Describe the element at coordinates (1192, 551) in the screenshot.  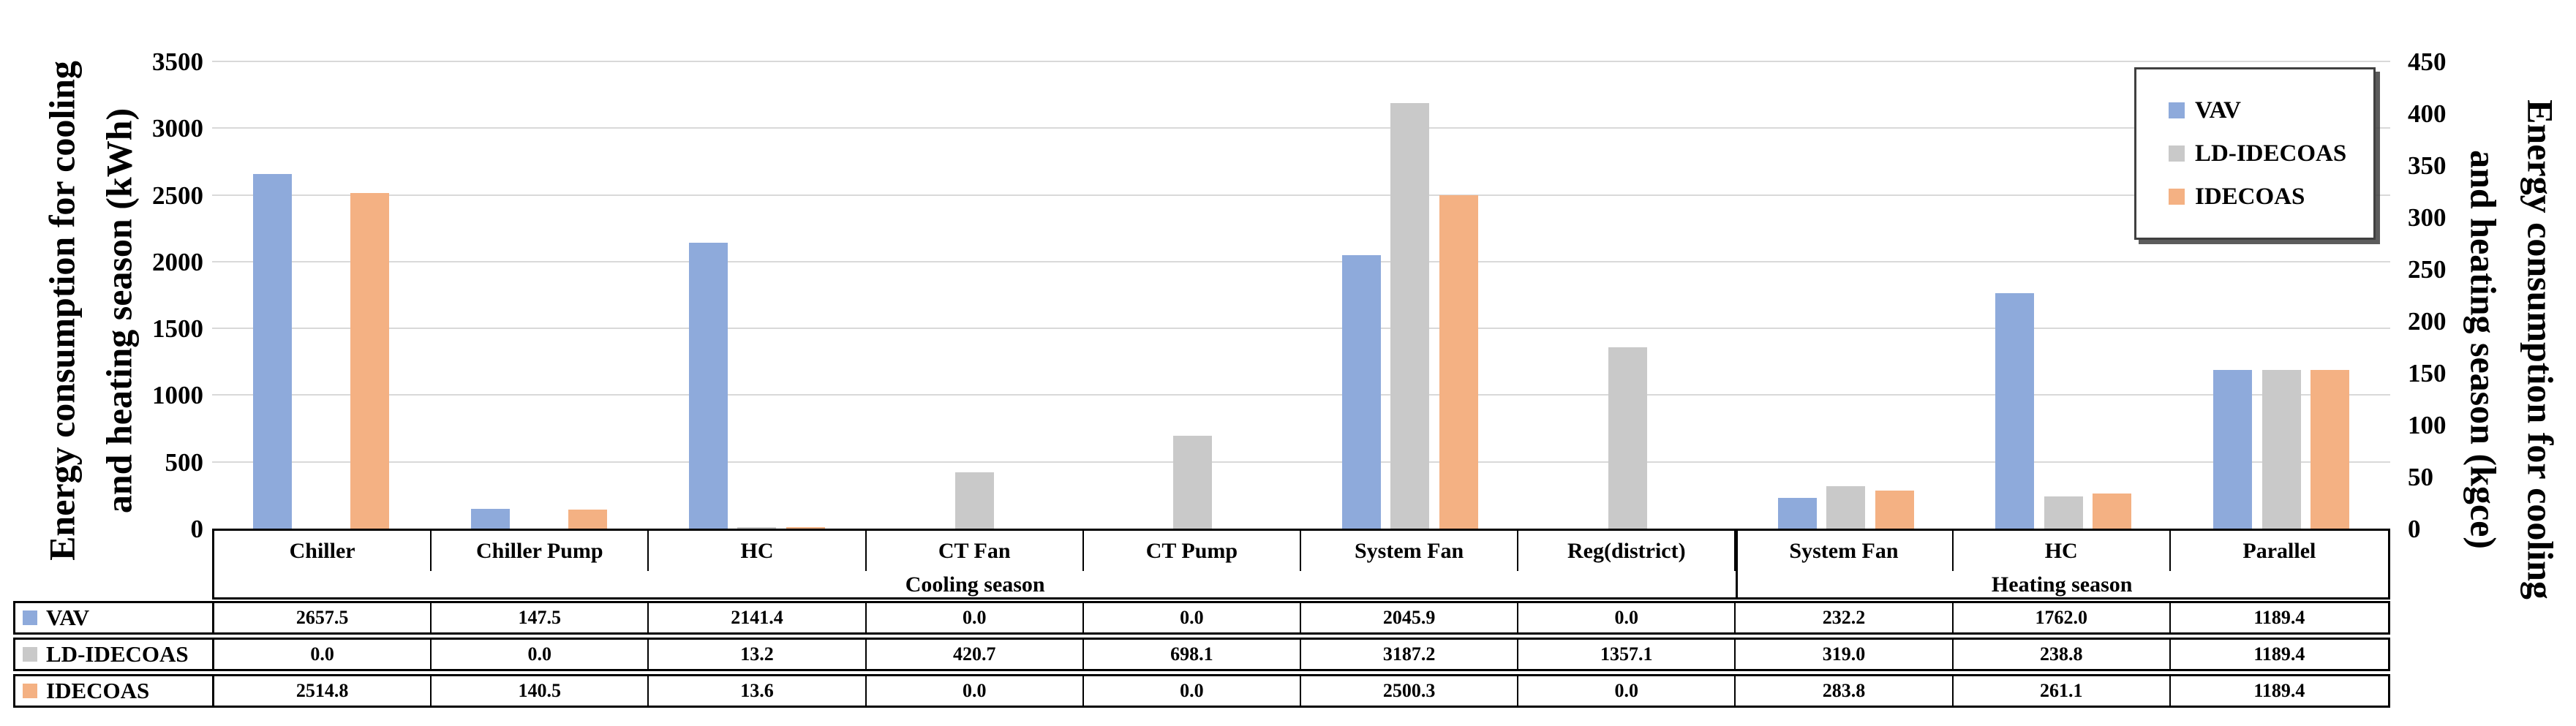
I see `table-column-header: CT Pump` at that location.